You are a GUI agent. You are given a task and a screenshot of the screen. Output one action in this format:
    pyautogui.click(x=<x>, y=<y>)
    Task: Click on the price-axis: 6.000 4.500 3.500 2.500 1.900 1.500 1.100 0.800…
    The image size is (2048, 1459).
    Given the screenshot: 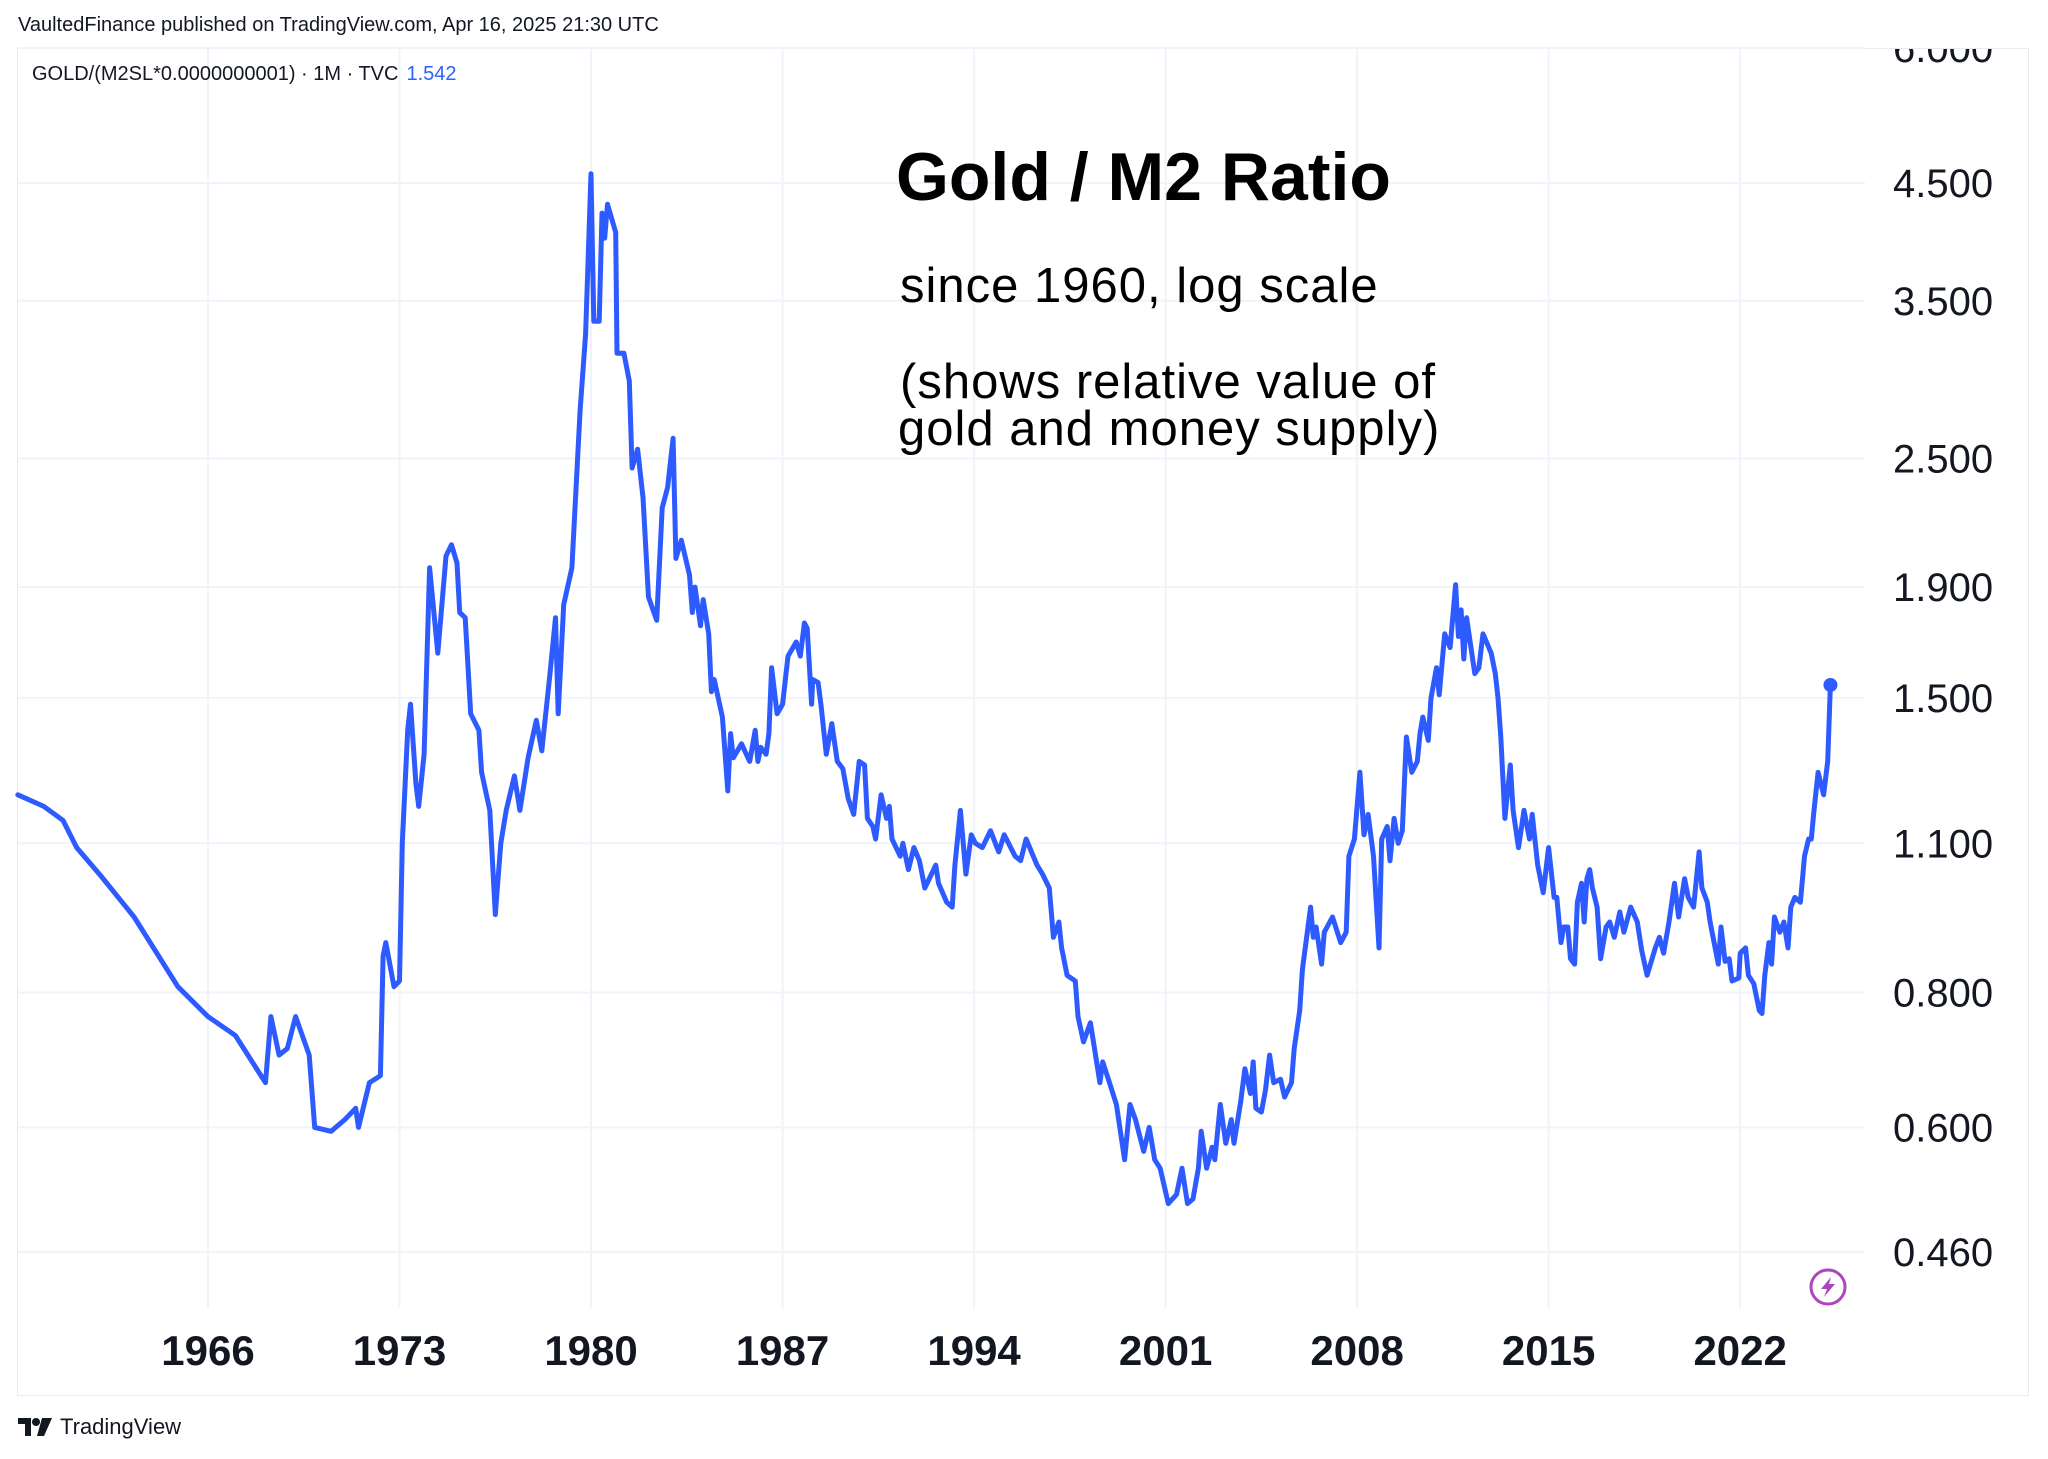 What is the action you would take?
    pyautogui.click(x=1943, y=651)
    